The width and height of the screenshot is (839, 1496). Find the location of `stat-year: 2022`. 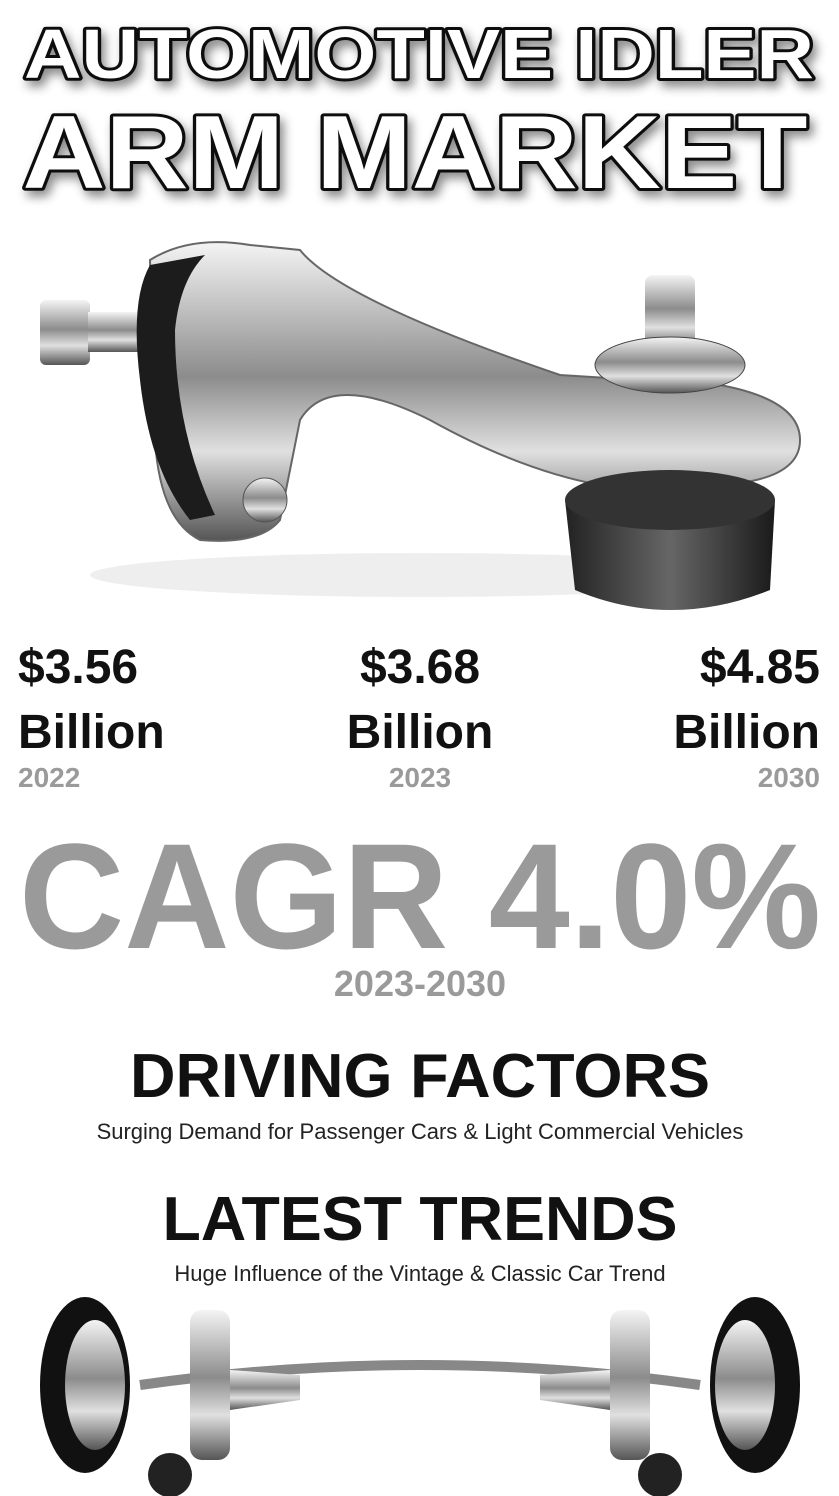

stat-year: 2022 is located at coordinates (49, 777).